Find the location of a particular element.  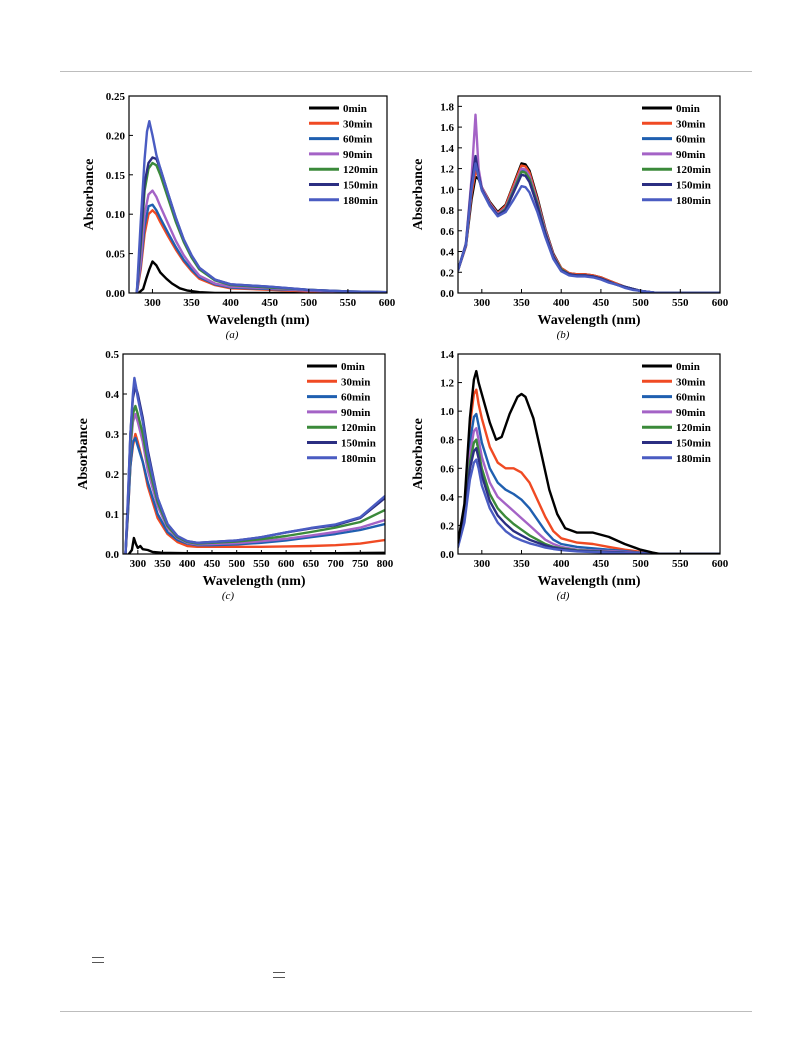

series-line-30min is located at coordinates (261, 251).